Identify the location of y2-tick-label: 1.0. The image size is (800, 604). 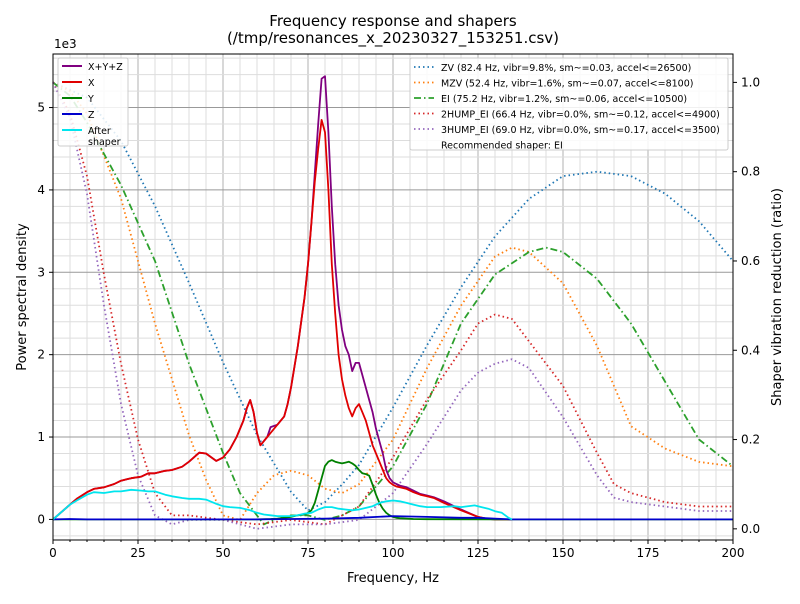
(750, 82).